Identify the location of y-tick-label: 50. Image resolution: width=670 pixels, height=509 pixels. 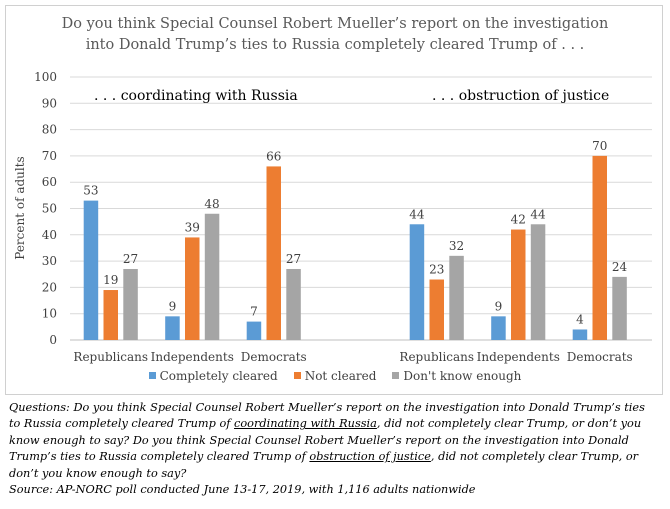
(49, 209).